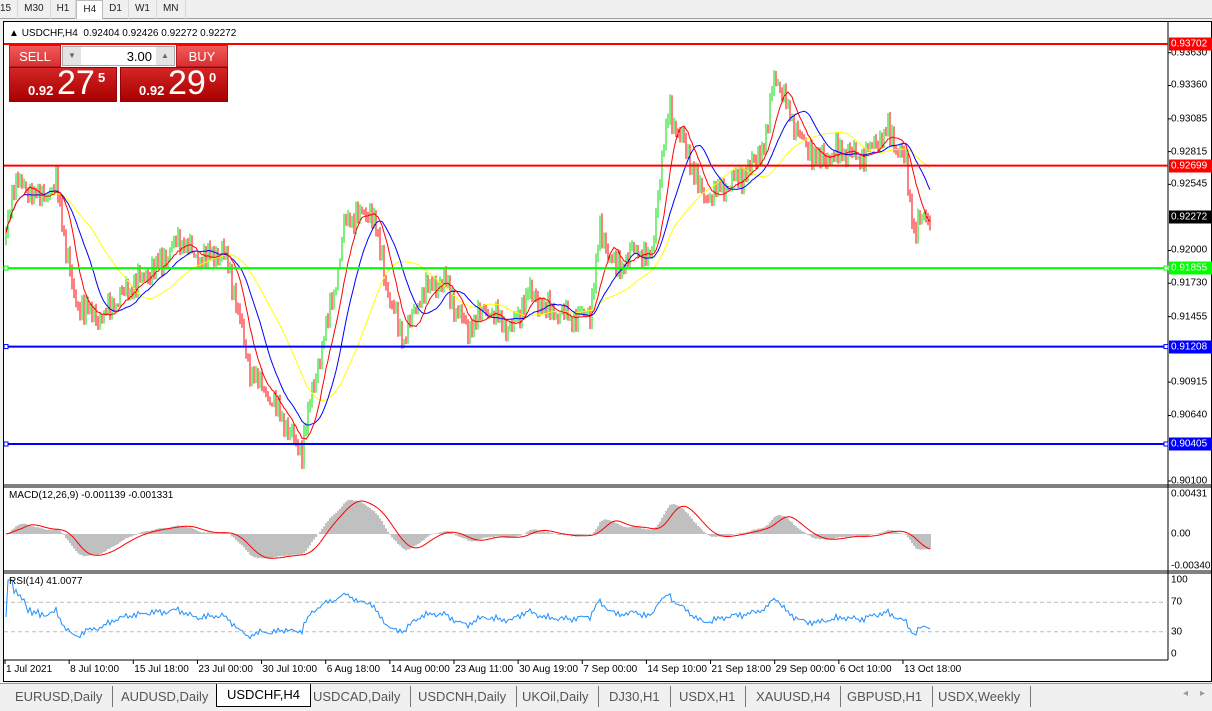 The height and width of the screenshot is (711, 1212). Describe the element at coordinates (1190, 44) in the screenshot. I see `hline-price-label: 0.93702` at that location.